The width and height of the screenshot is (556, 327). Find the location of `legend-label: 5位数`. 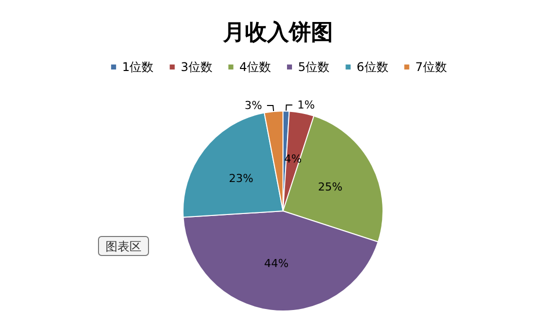

legend-label: 5位数 is located at coordinates (314, 67).